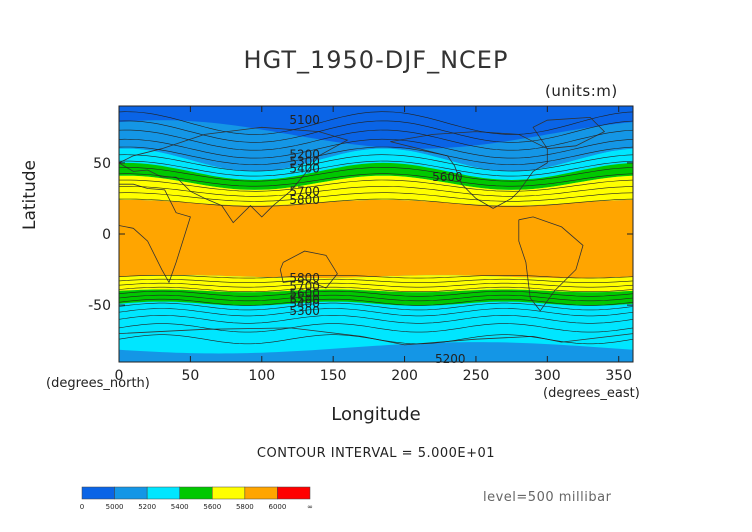  What do you see at coordinates (98, 383) in the screenshot?
I see `y-axis-unit: (degrees_north)` at bounding box center [98, 383].